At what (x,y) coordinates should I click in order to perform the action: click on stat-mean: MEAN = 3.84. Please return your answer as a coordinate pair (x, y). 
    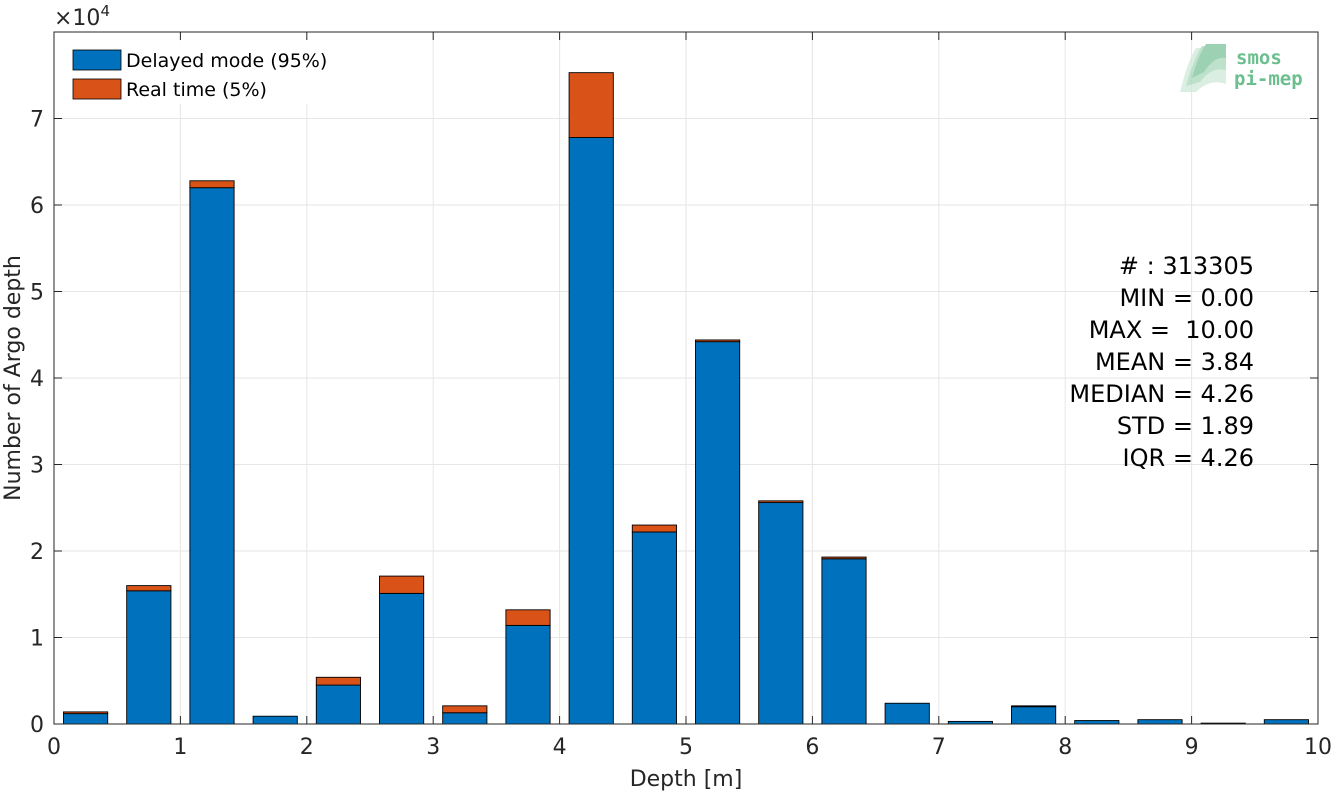
    Looking at the image, I should click on (1174, 362).